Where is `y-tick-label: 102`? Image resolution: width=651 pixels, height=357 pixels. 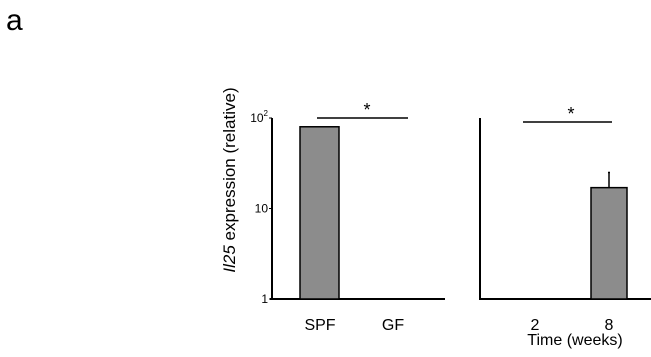 y-tick-label: 102 is located at coordinates (259, 117).